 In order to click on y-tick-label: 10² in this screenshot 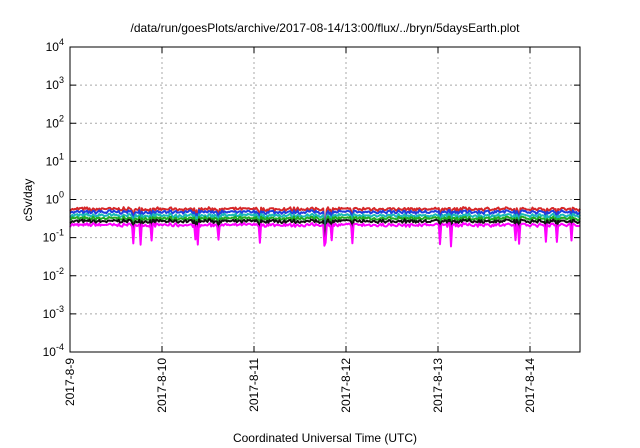, I will do `click(55, 121)`.